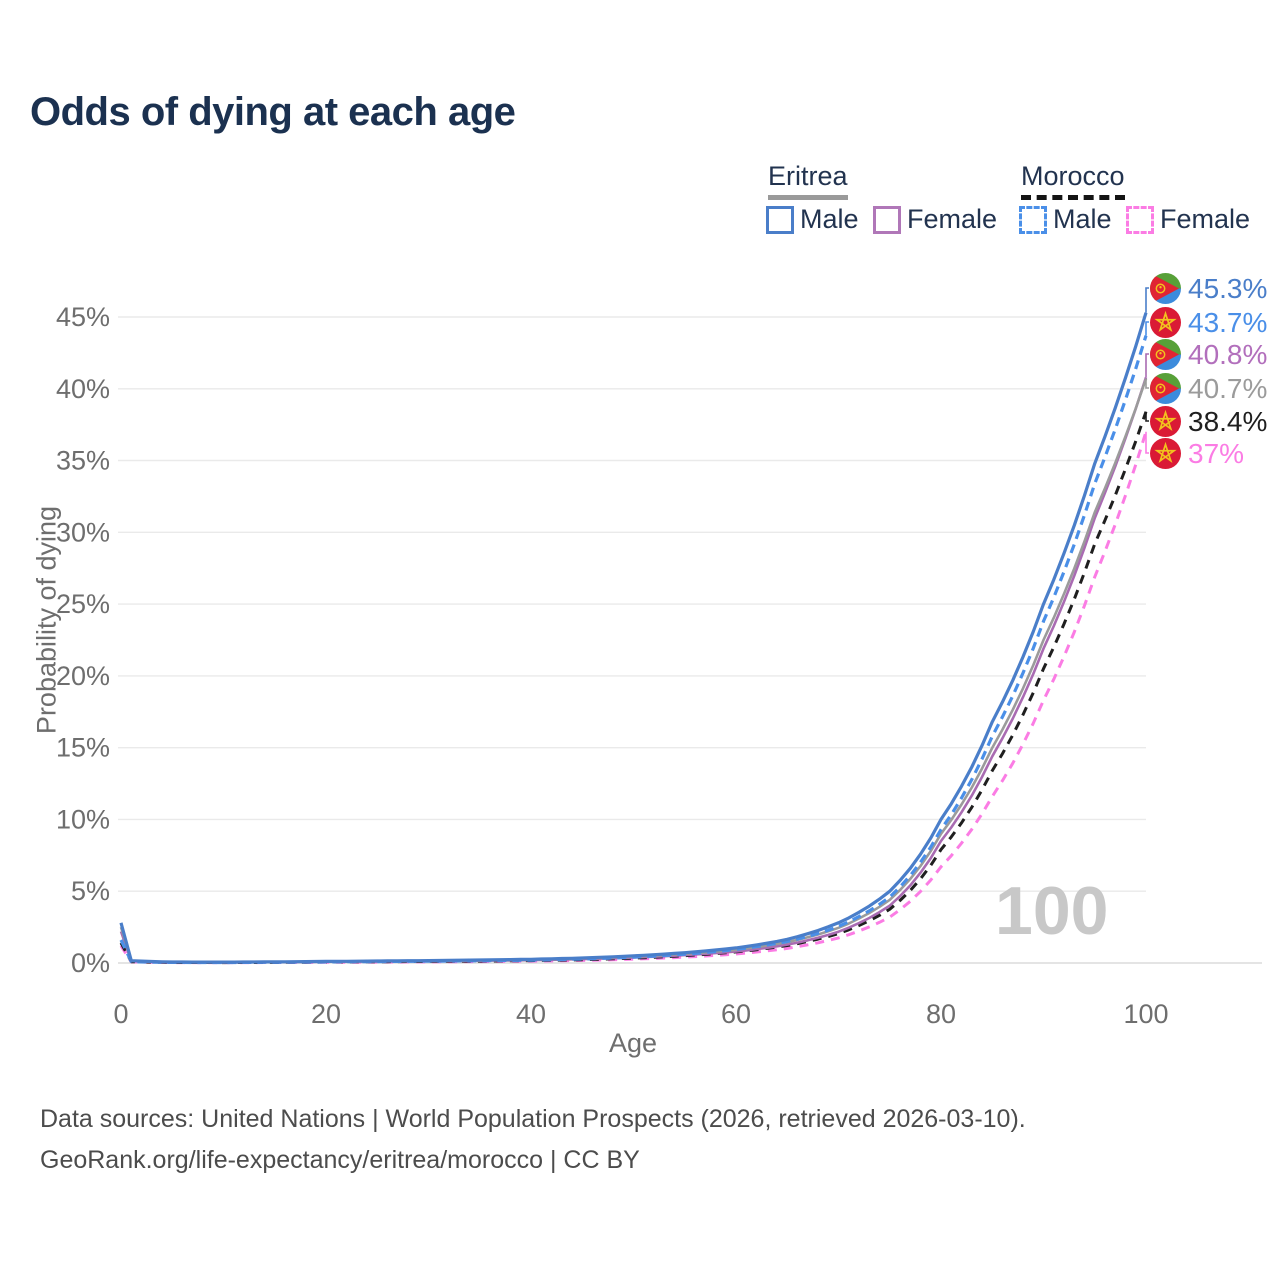 Image resolution: width=1280 pixels, height=1280 pixels. Describe the element at coordinates (887, 219) in the screenshot. I see `eritrea-female-swatch-icon` at that location.